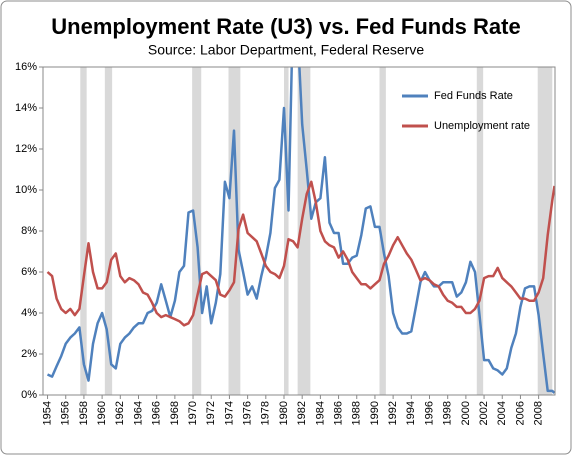 The height and width of the screenshot is (456, 573). What do you see at coordinates (211, 413) in the screenshot?
I see `x-tick-label: 1972` at bounding box center [211, 413].